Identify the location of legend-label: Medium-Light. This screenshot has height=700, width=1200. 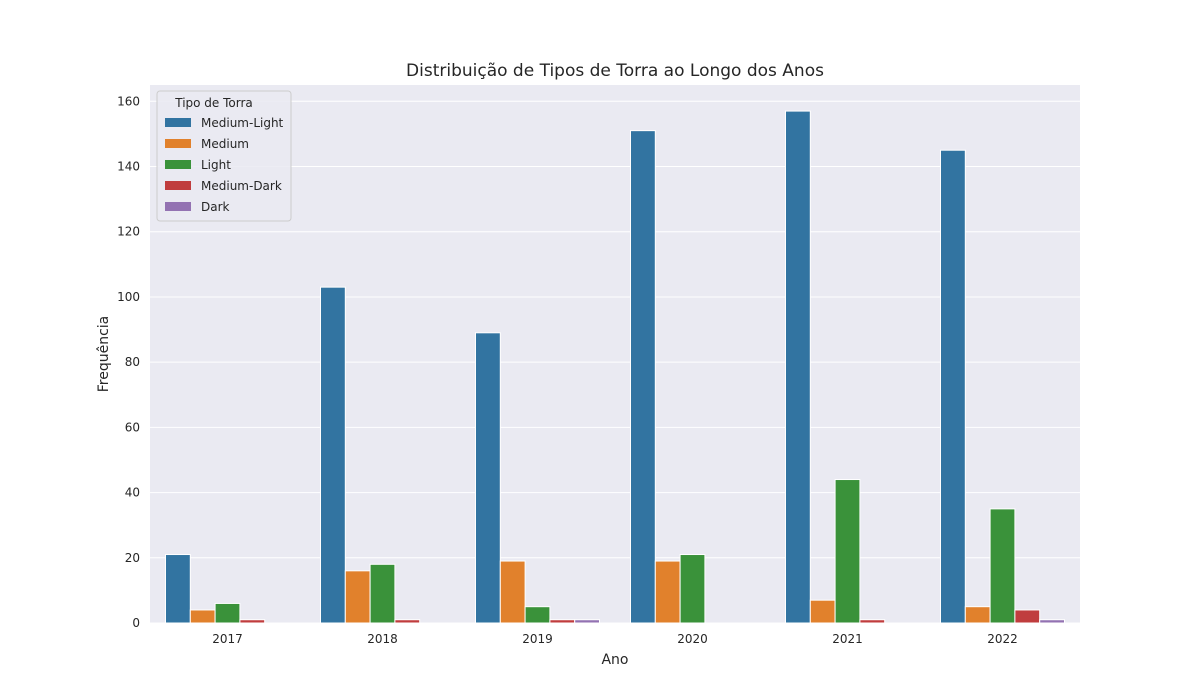
(242, 123).